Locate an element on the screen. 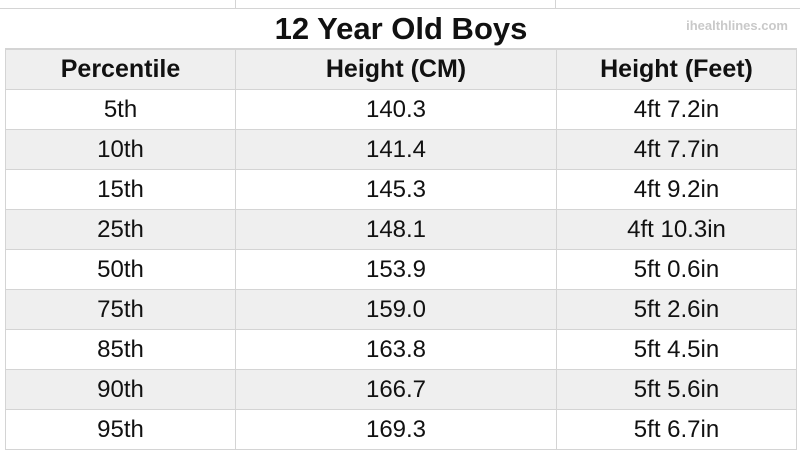 The height and width of the screenshot is (450, 800). table-cell: 5ft 0.6in is located at coordinates (676, 269).